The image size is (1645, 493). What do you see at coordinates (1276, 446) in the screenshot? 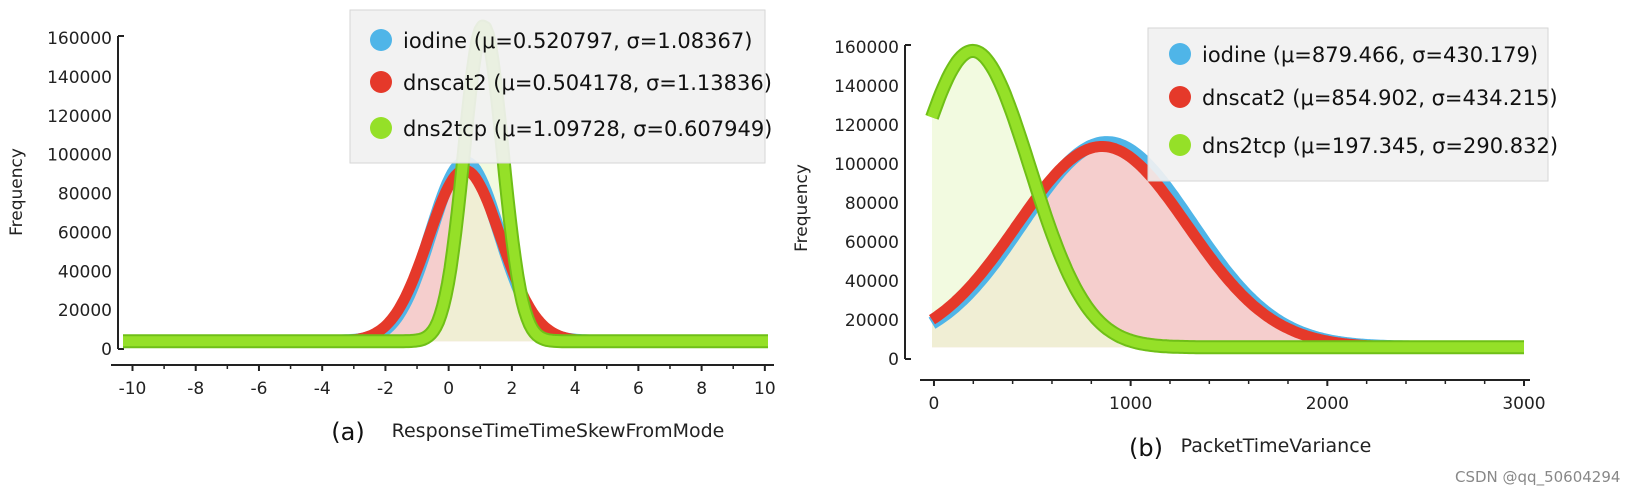
I see `x-axis-label: PacketTimeVariance` at bounding box center [1276, 446].